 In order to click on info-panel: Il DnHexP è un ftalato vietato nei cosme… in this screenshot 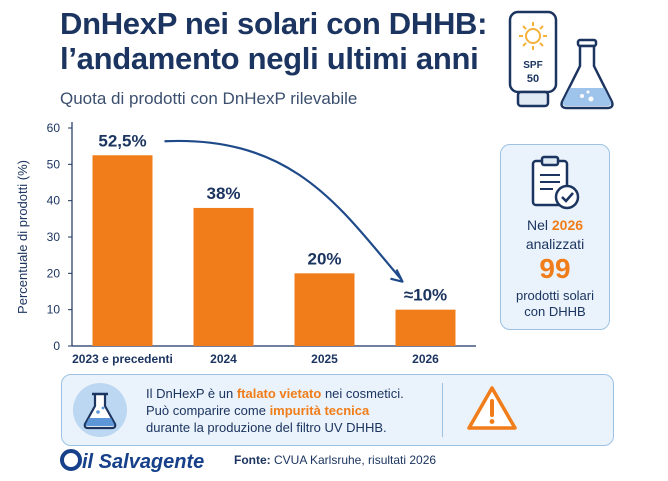, I will do `click(337, 410)`.